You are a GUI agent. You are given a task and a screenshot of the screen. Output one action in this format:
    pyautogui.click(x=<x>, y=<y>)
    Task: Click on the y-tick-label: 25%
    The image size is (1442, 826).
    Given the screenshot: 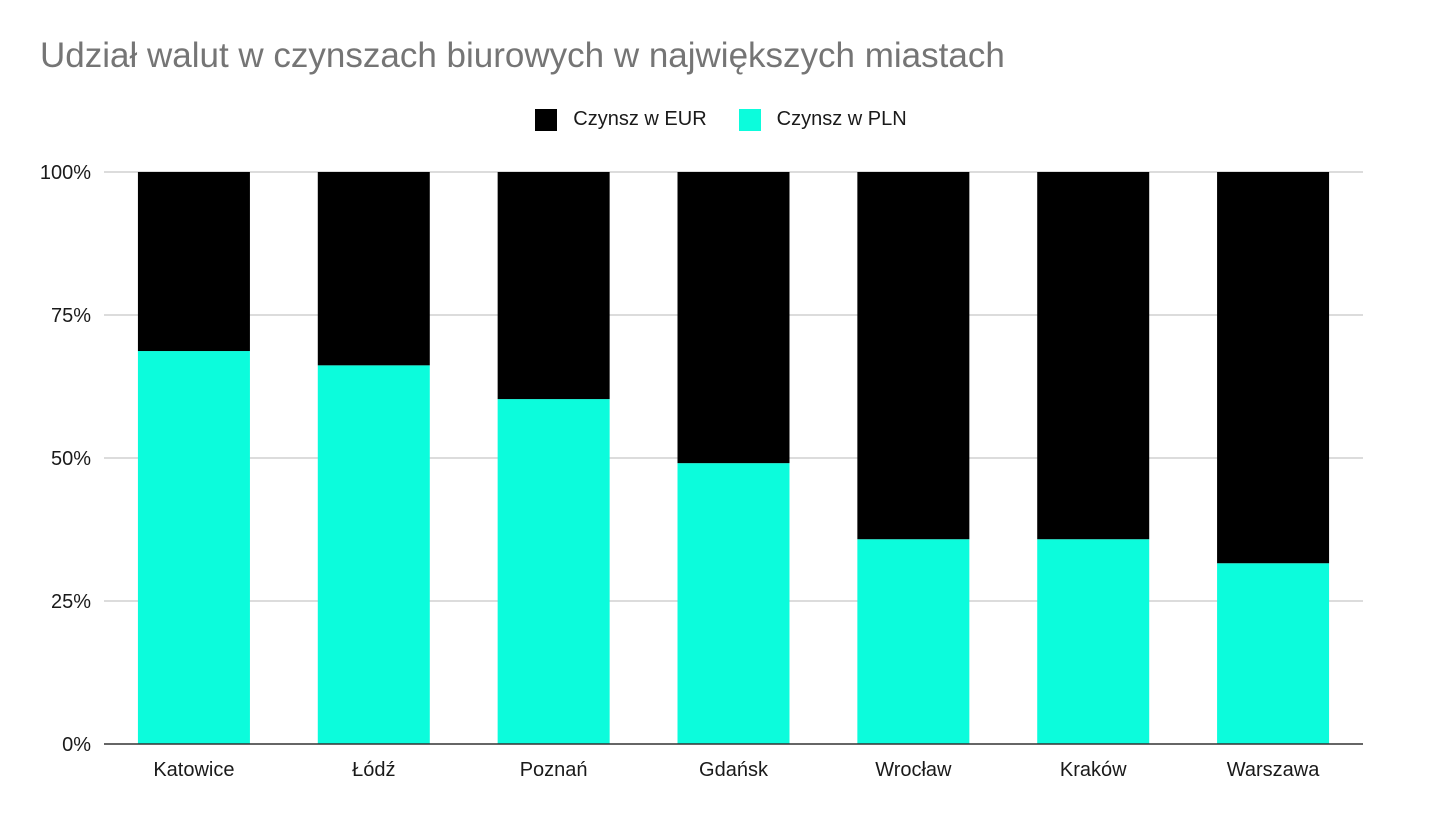 What is the action you would take?
    pyautogui.click(x=71, y=602)
    